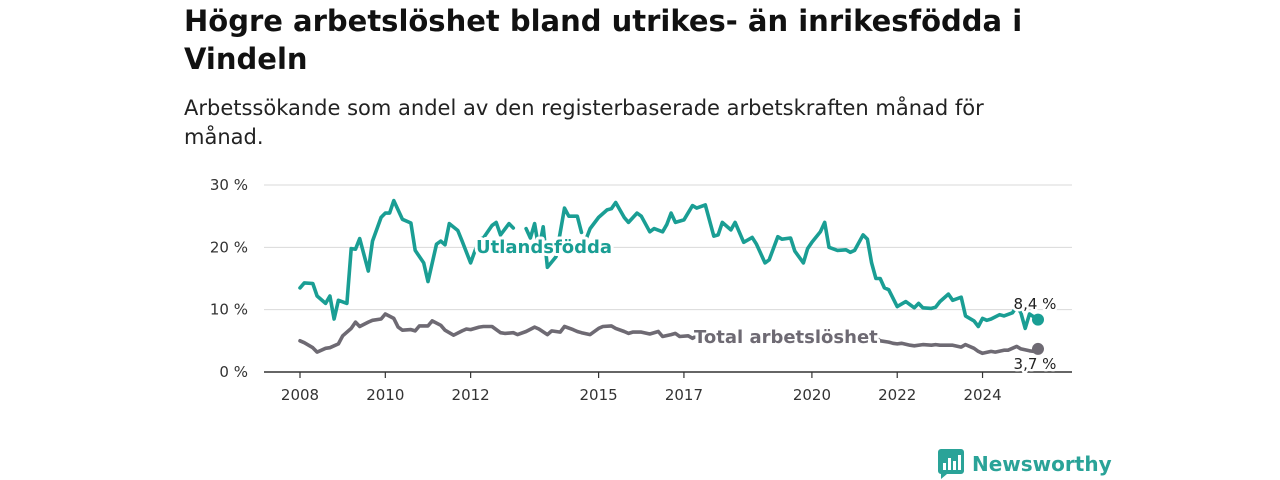 The width and height of the screenshot is (1280, 480). What do you see at coordinates (229, 278) in the screenshot?
I see `y-axis-ticks: 0 % 10 % 20 % 30 %` at bounding box center [229, 278].